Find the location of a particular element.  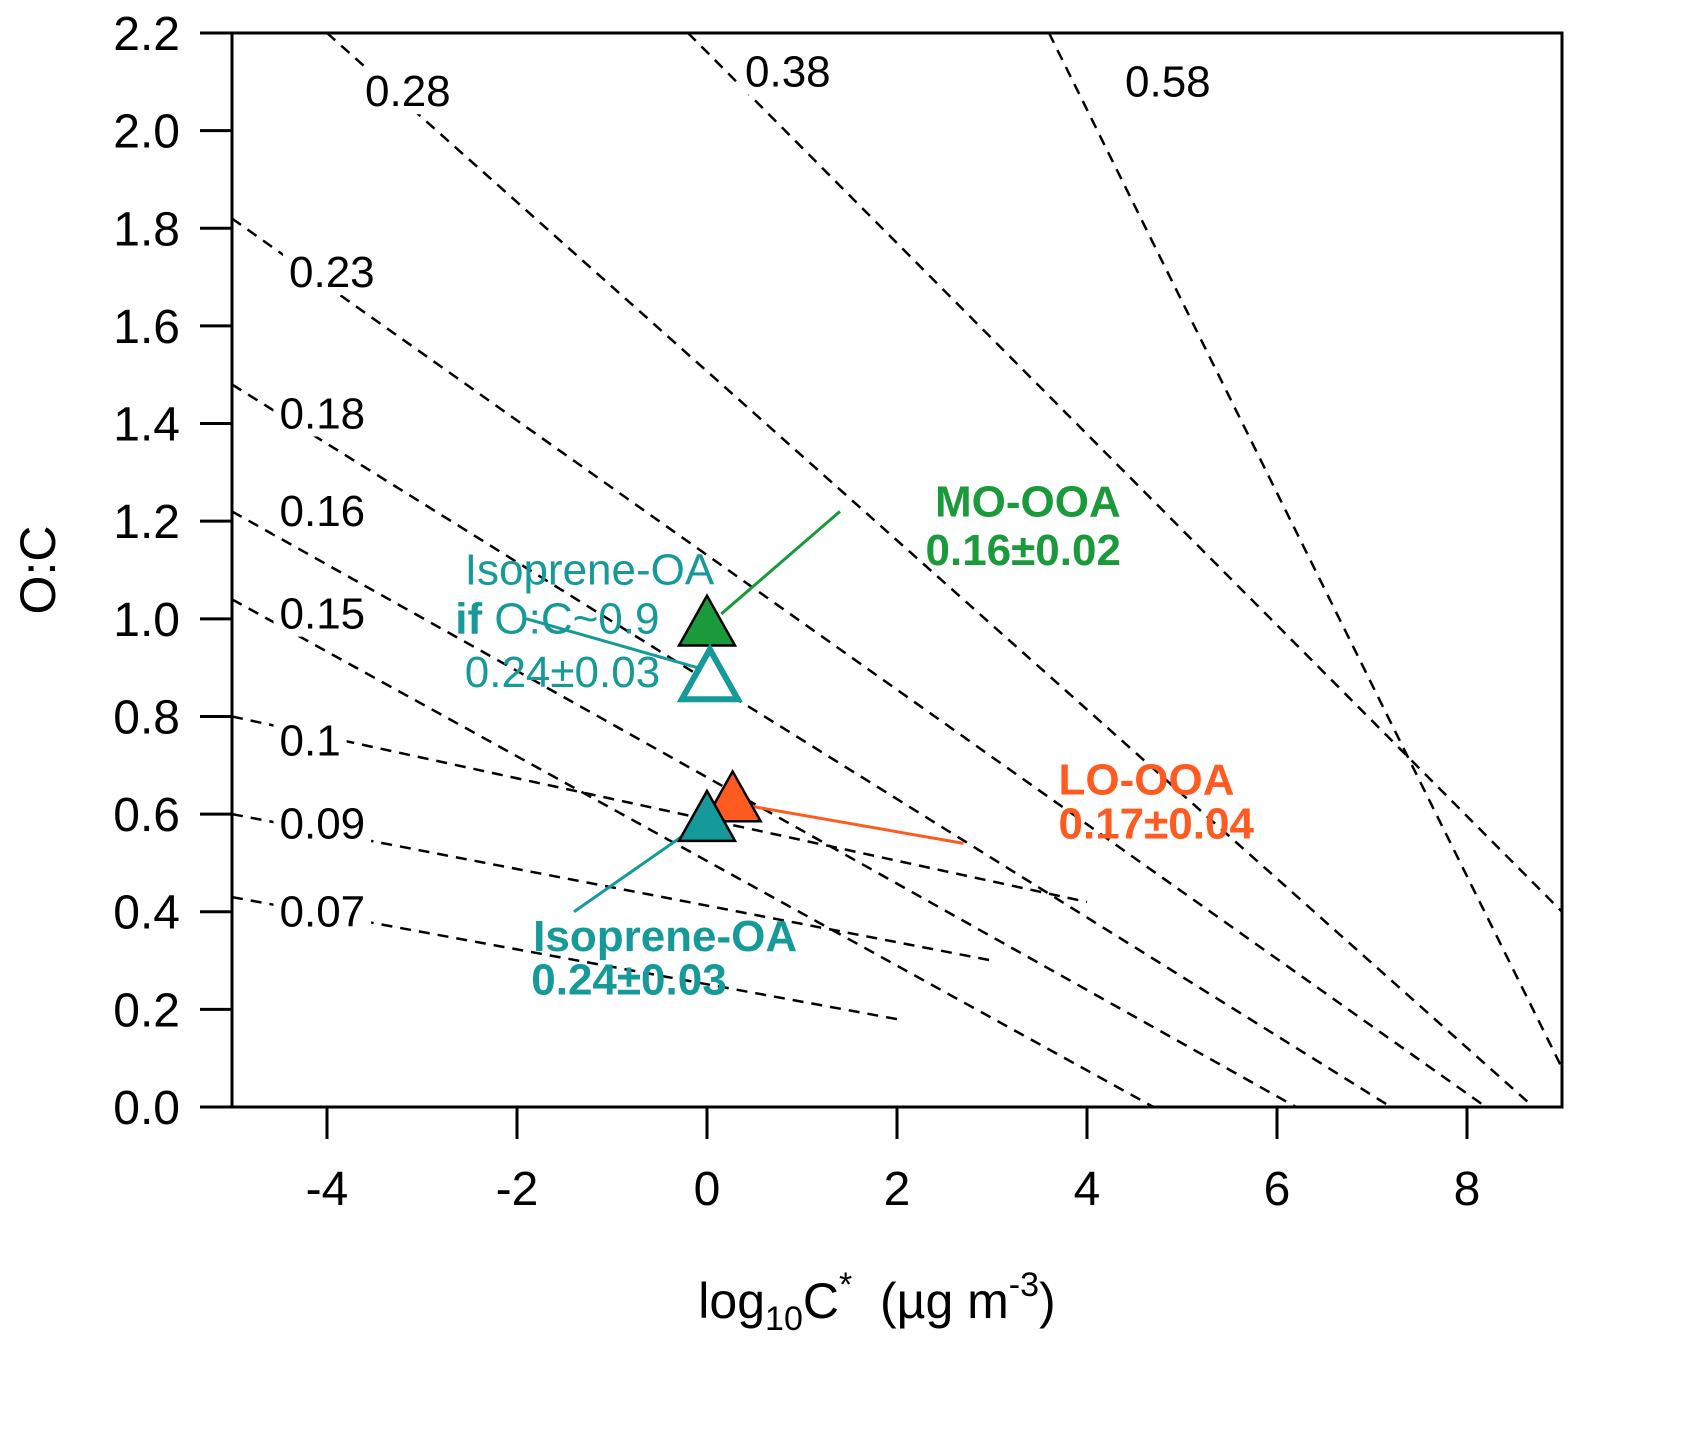

annotation-isoprene-line-0: Isoprene-OA is located at coordinates (665, 936).